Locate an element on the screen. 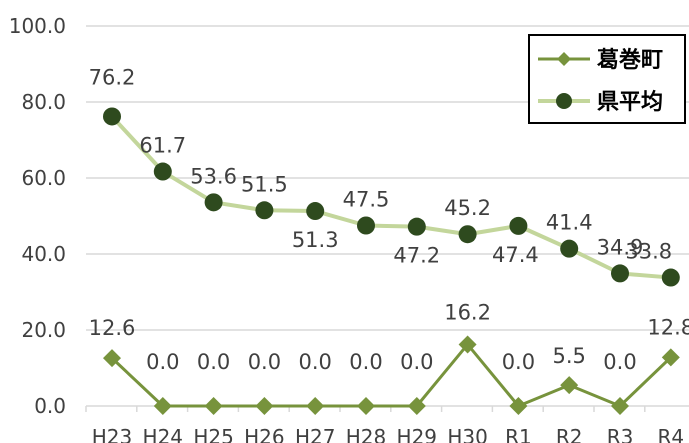  x-axis: H23 H24 H25 H26 H27 H28 H29 H30 R1 R2 R3 R4 is located at coordinates (387, 424).